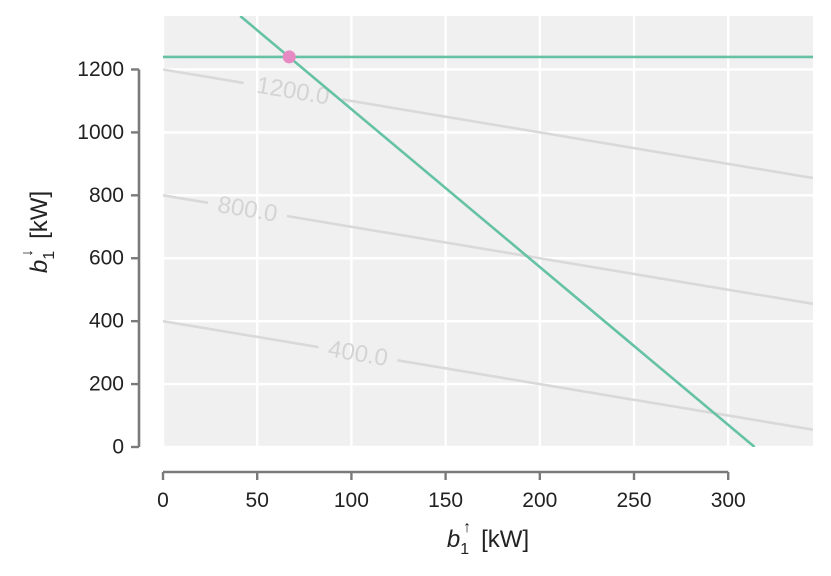  What do you see at coordinates (100, 132) in the screenshot?
I see `y-tick-label-1000: 1000` at bounding box center [100, 132].